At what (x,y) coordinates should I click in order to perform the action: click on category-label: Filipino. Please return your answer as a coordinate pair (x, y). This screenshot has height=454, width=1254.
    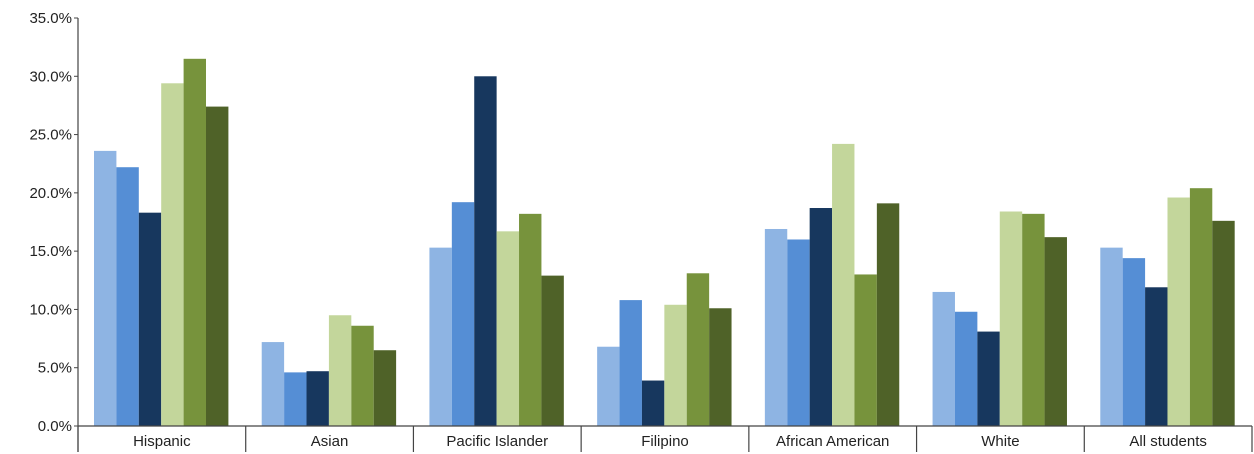
    Looking at the image, I should click on (665, 441).